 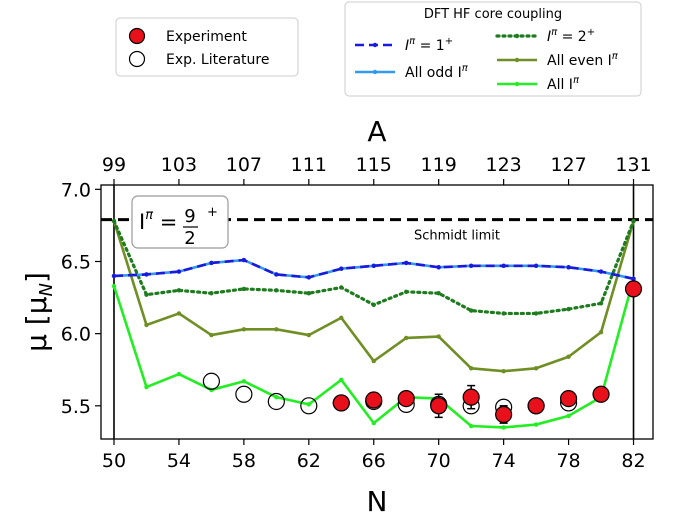 What do you see at coordinates (568, 165) in the screenshot?
I see `top-tick-label: 127` at bounding box center [568, 165].